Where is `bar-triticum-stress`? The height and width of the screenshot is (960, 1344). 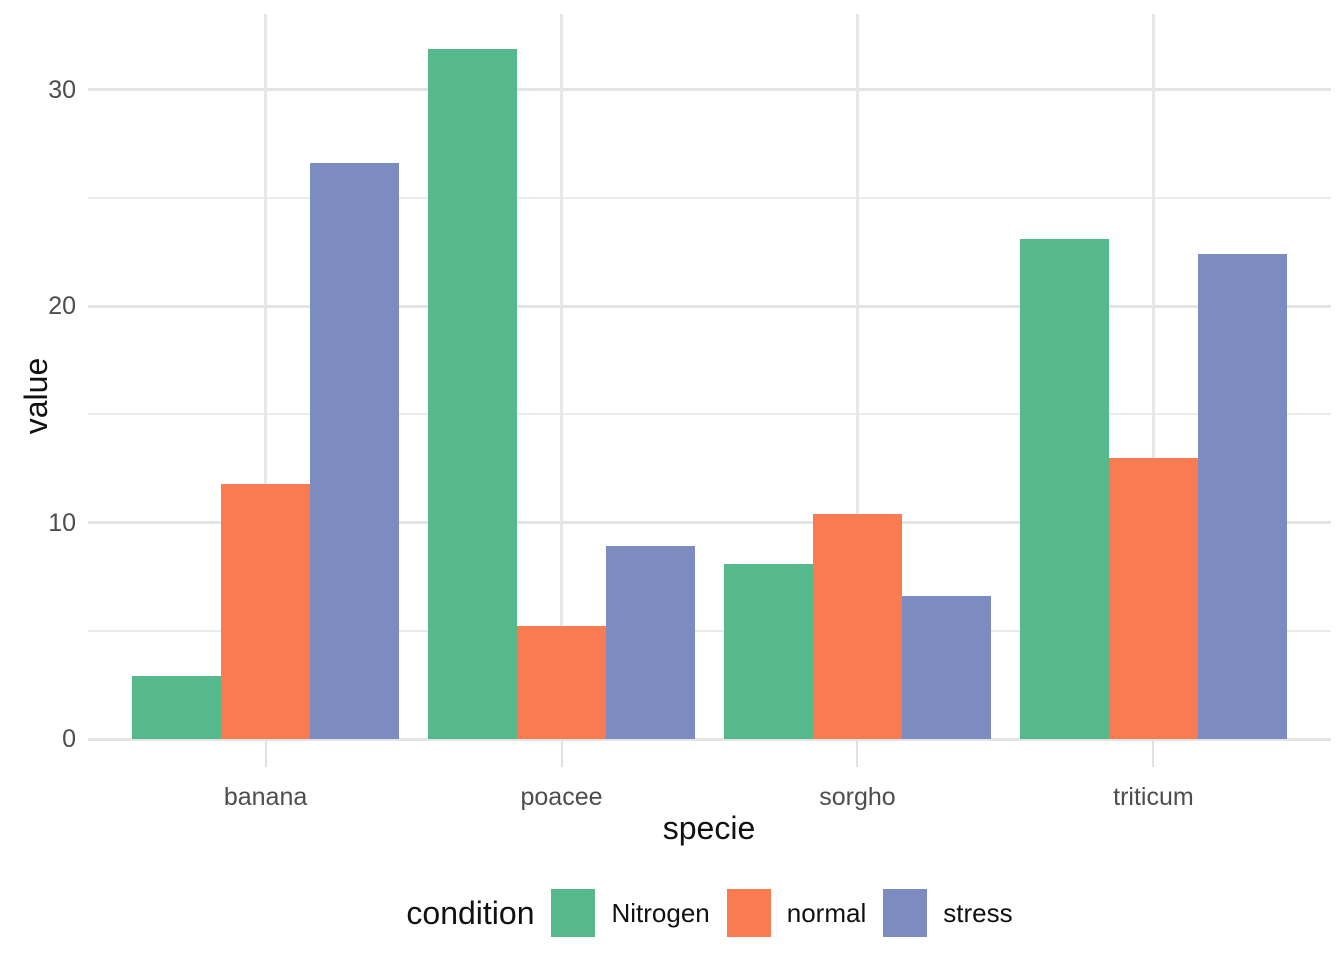
bar-triticum-stress is located at coordinates (1242, 496).